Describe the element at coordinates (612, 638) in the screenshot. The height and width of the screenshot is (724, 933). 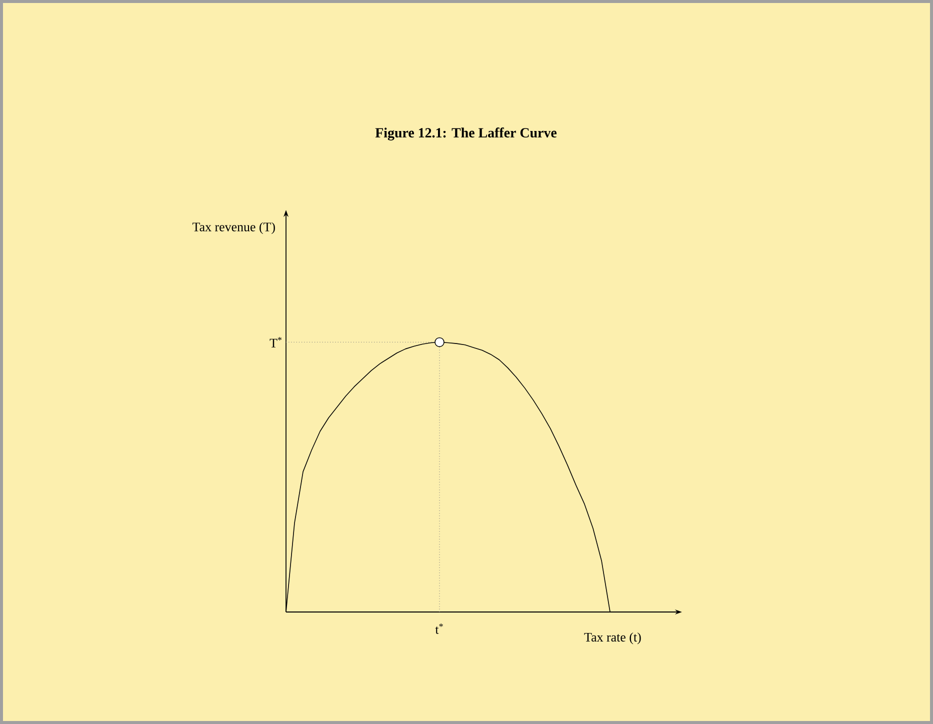
I see `x-axis-title: Tax rate (t)` at that location.